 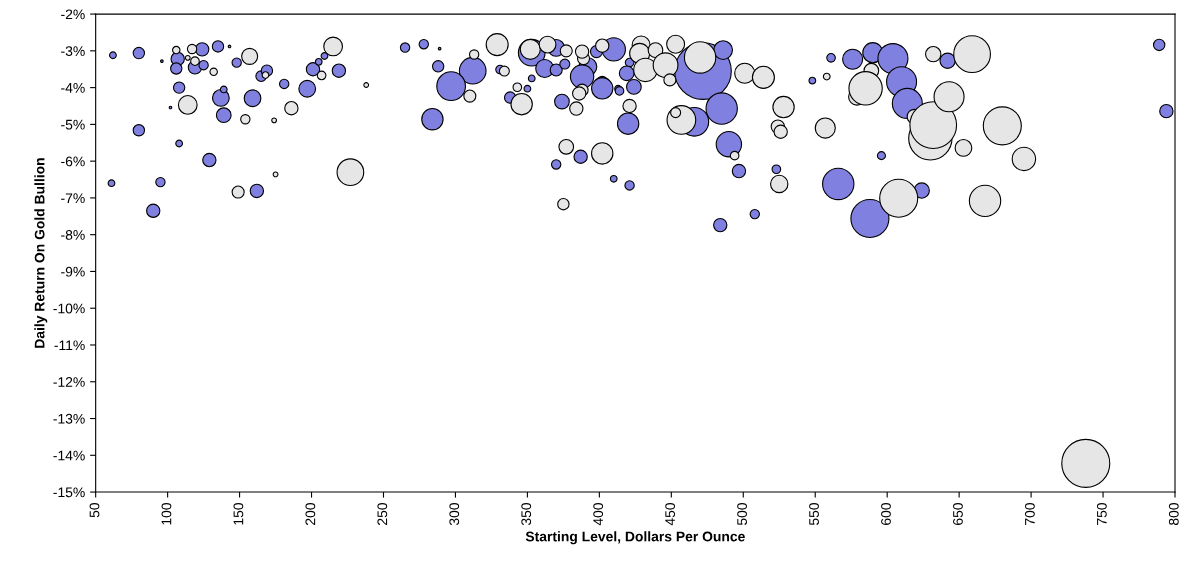 I want to click on y-tick-label: -11%, so click(x=69, y=345).